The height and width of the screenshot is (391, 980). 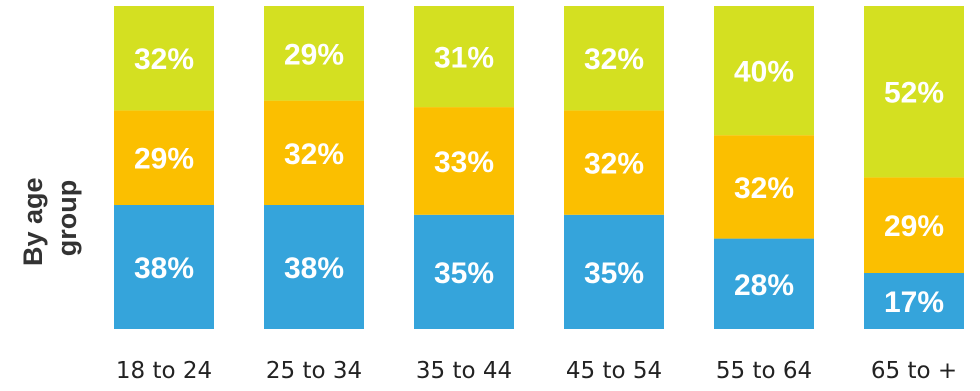 I want to click on data-label: 31%, so click(x=464, y=58).